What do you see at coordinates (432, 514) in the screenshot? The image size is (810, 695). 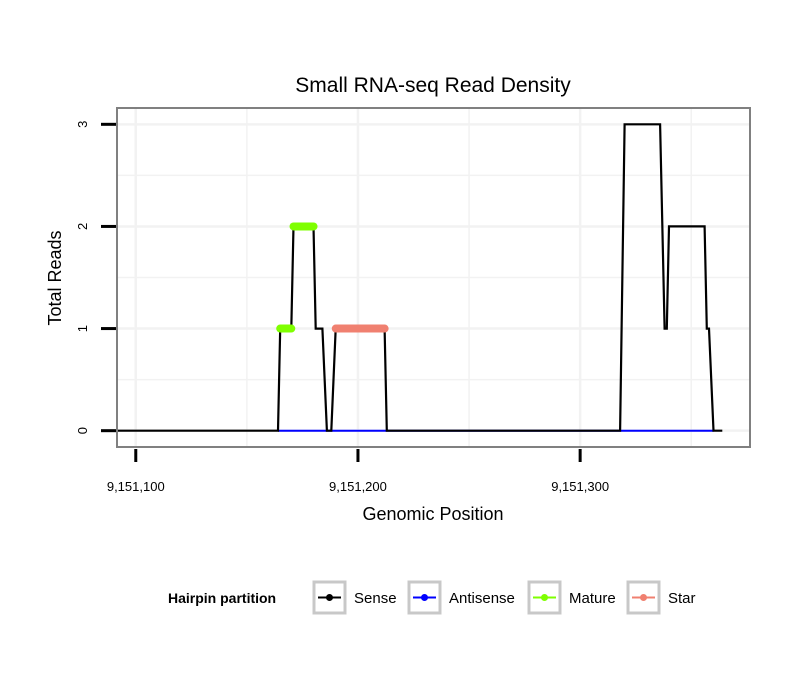 I see `x-axis-label: Genomic Position` at bounding box center [432, 514].